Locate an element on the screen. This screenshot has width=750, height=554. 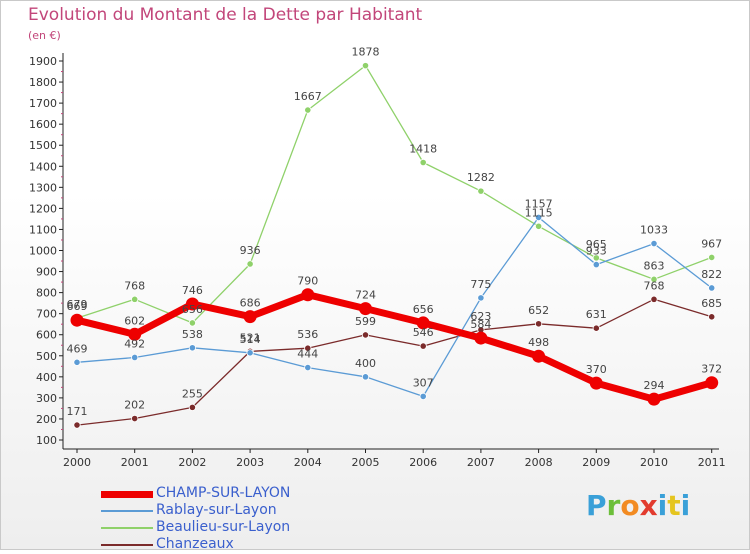
data-label: 933 is located at coordinates (596, 251).